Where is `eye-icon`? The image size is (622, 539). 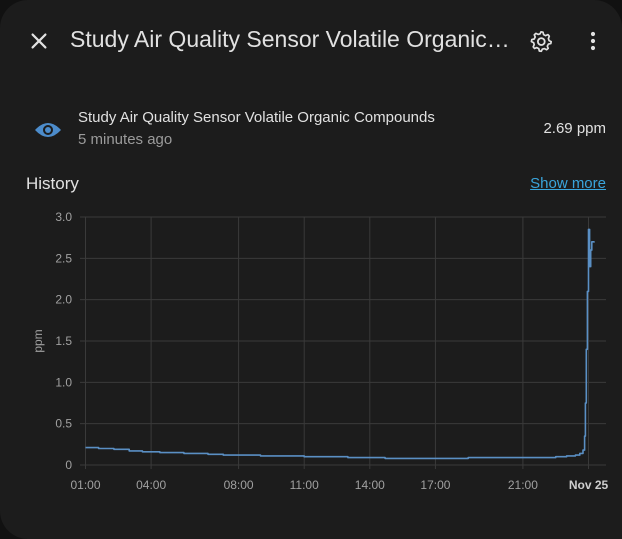
eye-icon is located at coordinates (48, 130).